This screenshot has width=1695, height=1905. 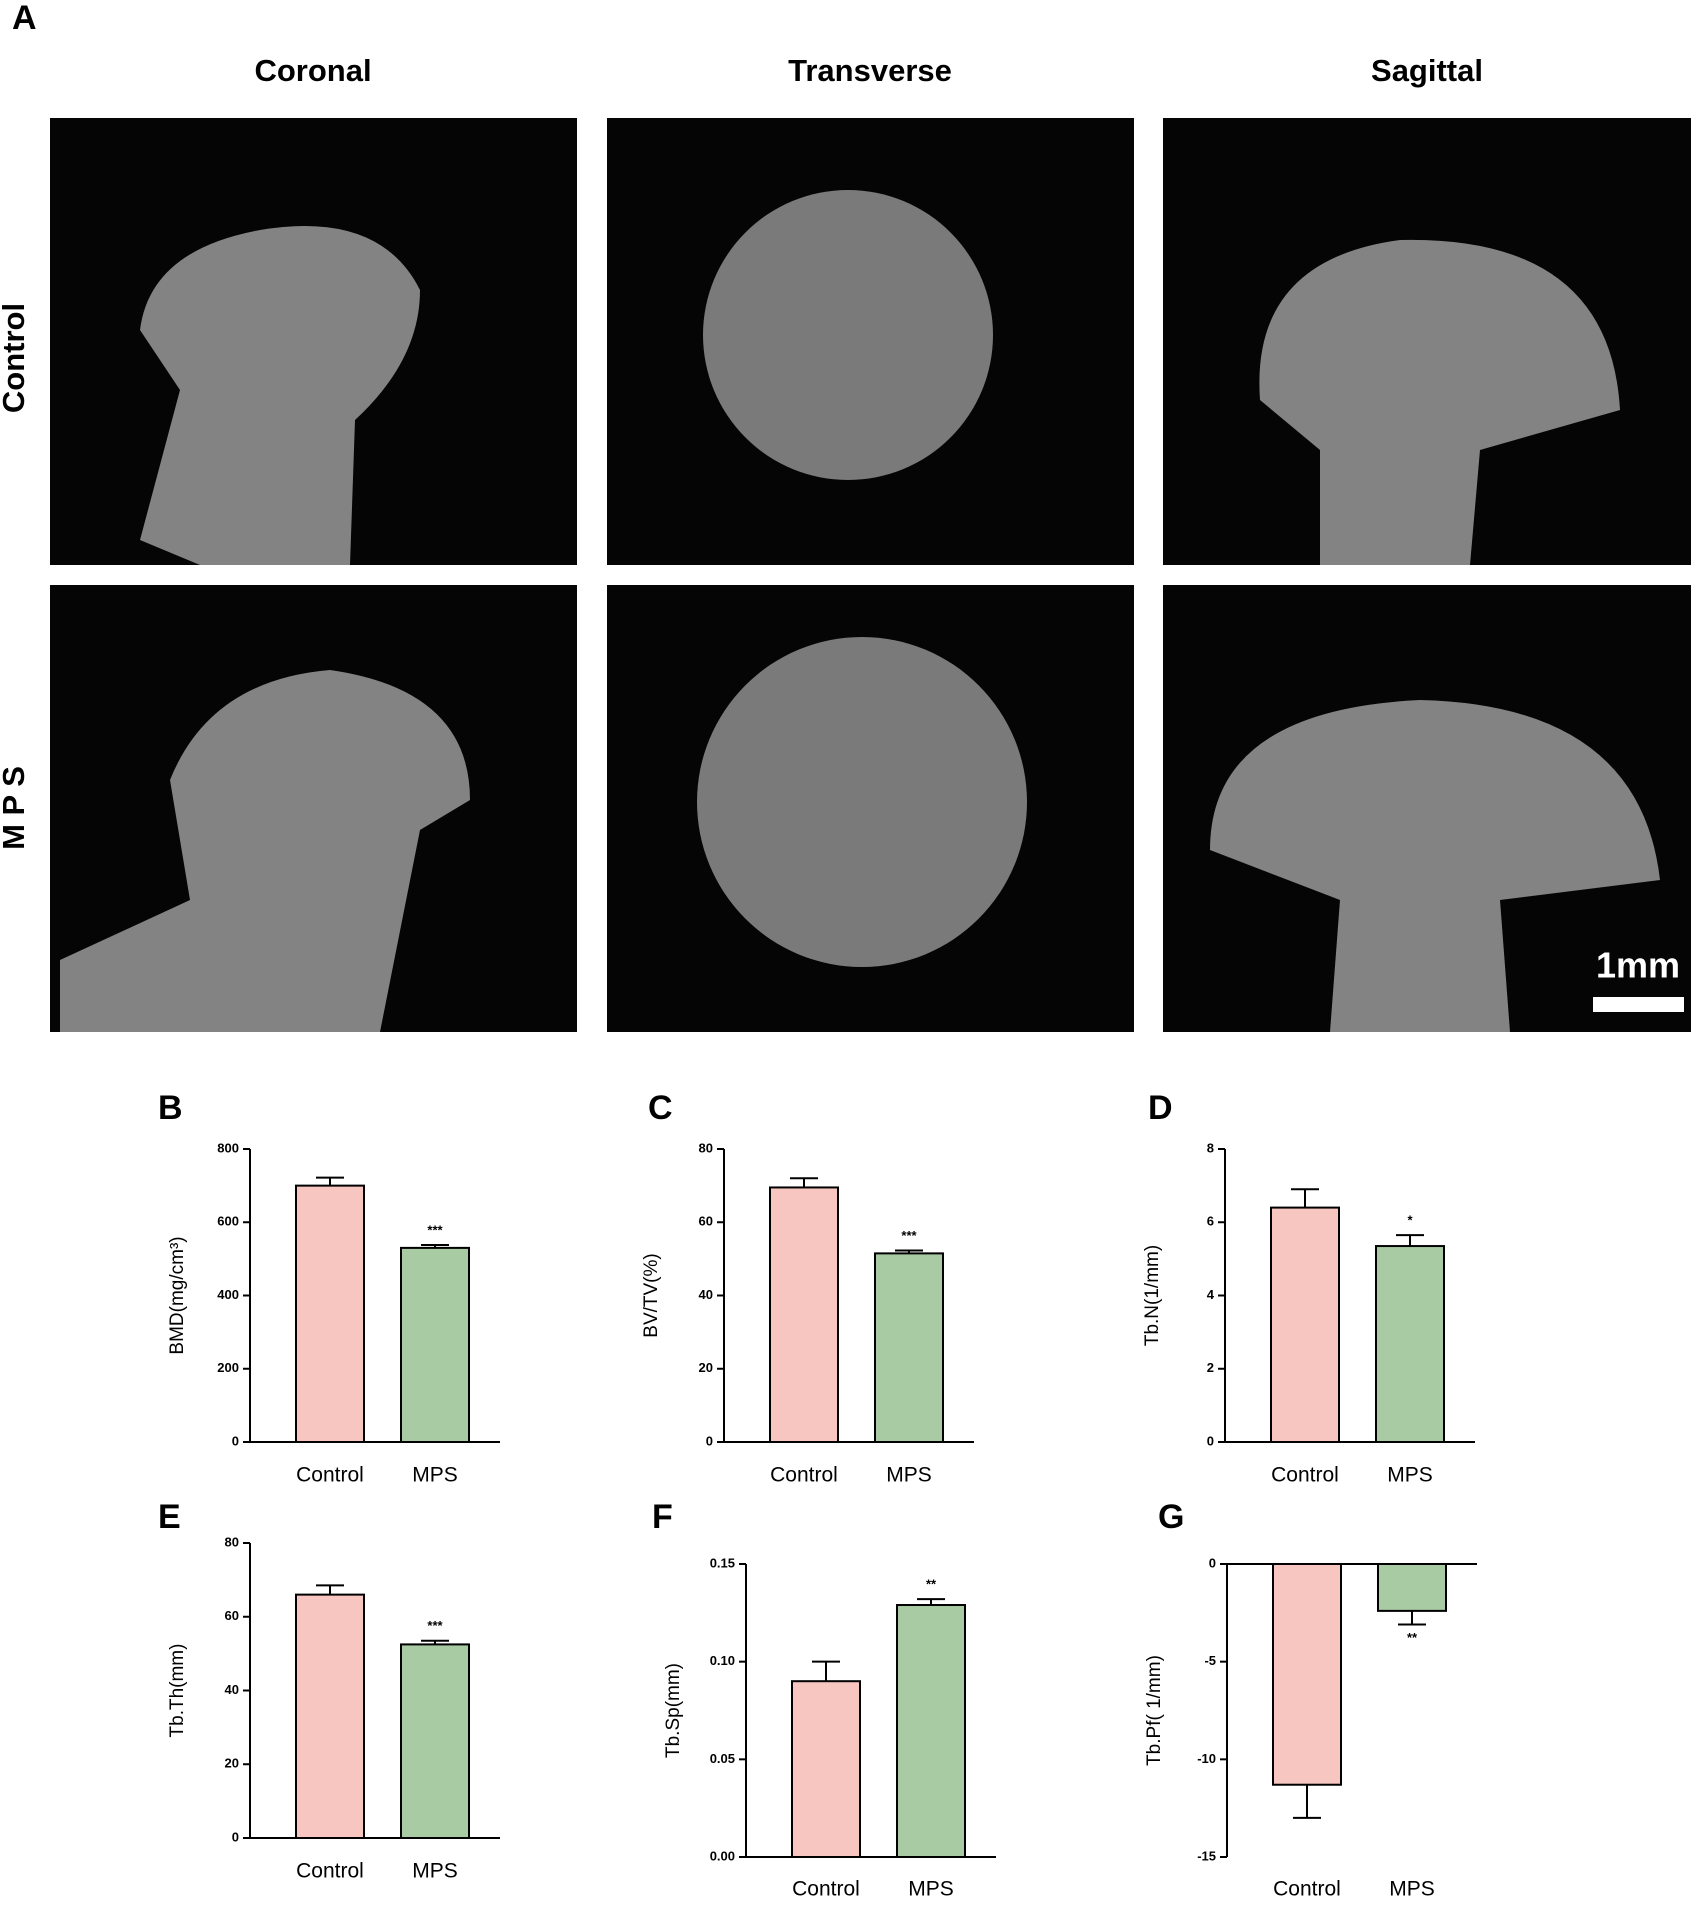 What do you see at coordinates (177, 1295) in the screenshot?
I see `y-axis-label: BMD(mg/cm³)` at bounding box center [177, 1295].